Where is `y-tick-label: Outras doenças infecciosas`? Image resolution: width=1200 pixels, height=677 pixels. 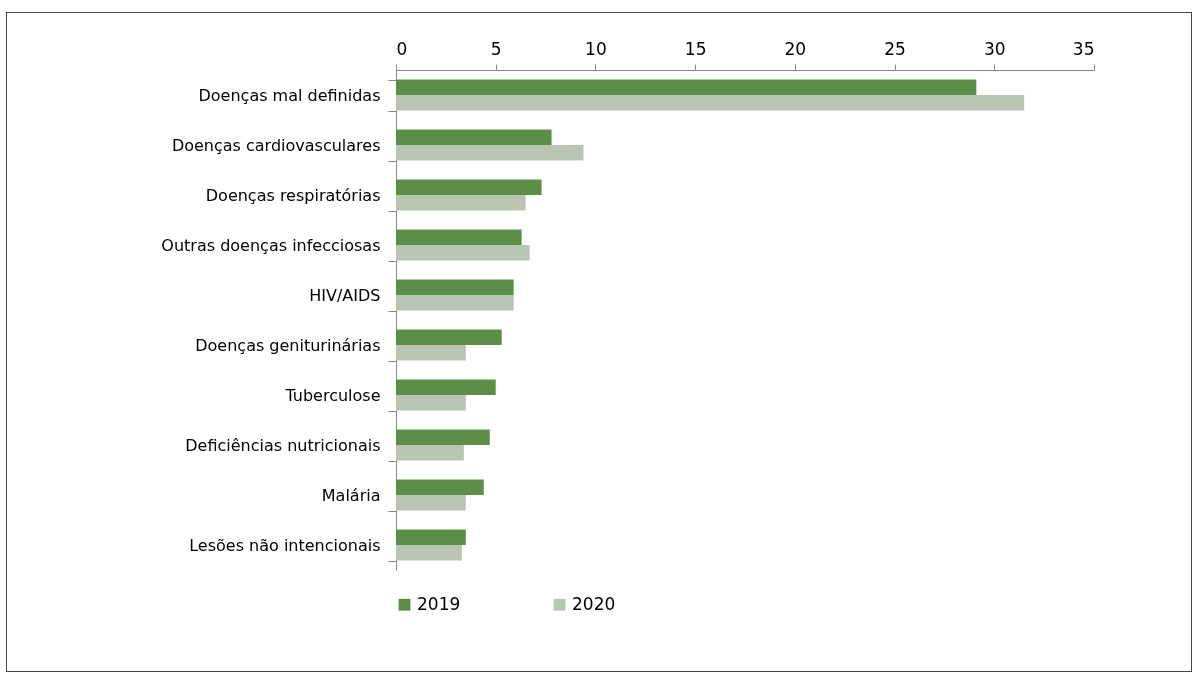 y-tick-label: Outras doenças infecciosas is located at coordinates (271, 245).